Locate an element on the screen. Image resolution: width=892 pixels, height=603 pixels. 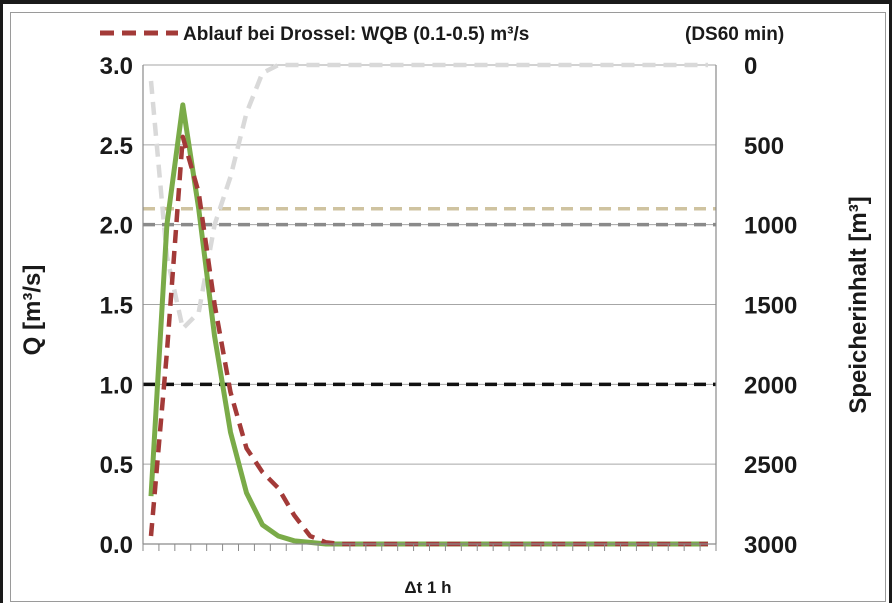
y-left-tick-label-5: 2.5 is located at coordinates (116, 146).